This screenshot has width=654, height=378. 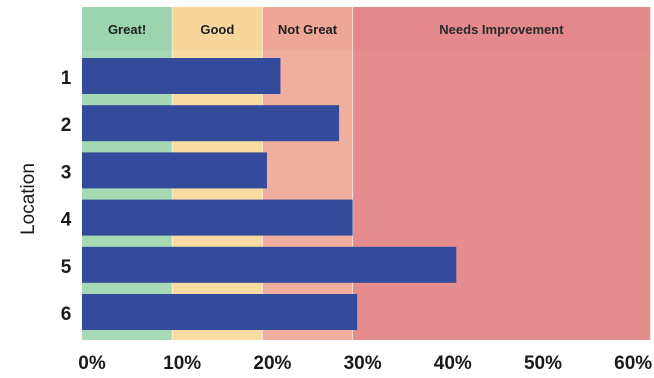 I want to click on y-tick-label-2: 2, so click(x=66, y=125).